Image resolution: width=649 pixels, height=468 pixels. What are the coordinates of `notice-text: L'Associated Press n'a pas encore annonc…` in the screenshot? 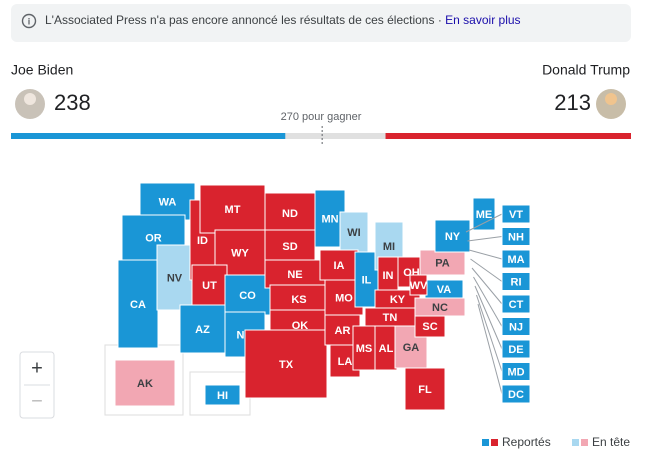 It's located at (283, 20).